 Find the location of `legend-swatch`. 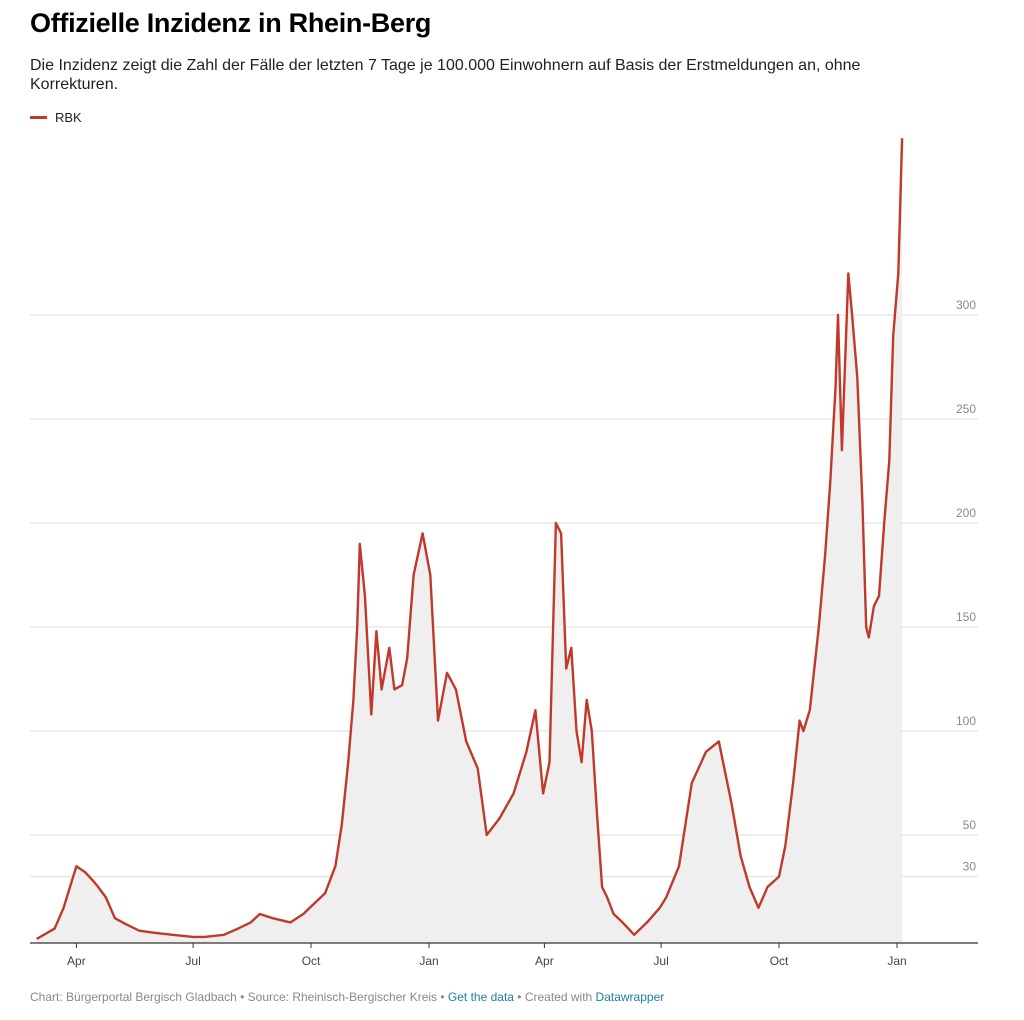

legend-swatch is located at coordinates (38, 117).